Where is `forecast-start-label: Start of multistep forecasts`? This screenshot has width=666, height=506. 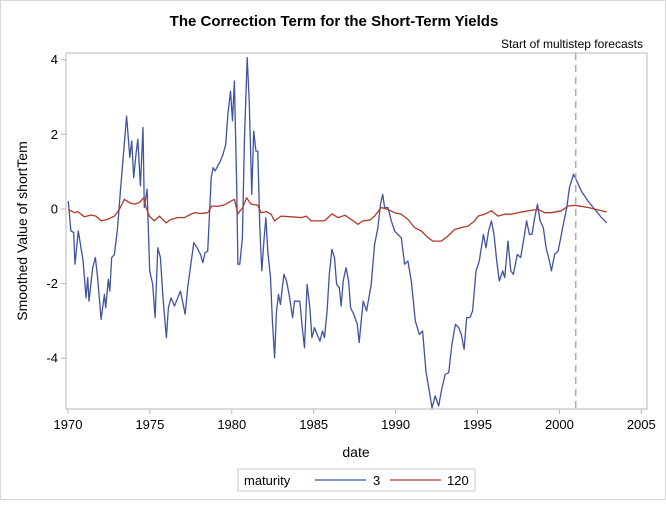 forecast-start-label: Start of multistep forecasts is located at coordinates (572, 44).